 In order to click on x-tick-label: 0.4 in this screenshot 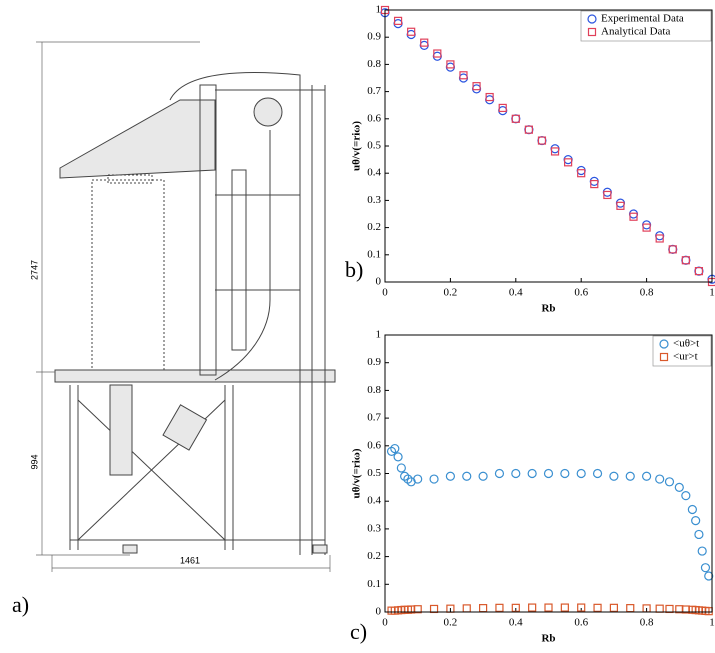, I will do `click(516, 293)`.